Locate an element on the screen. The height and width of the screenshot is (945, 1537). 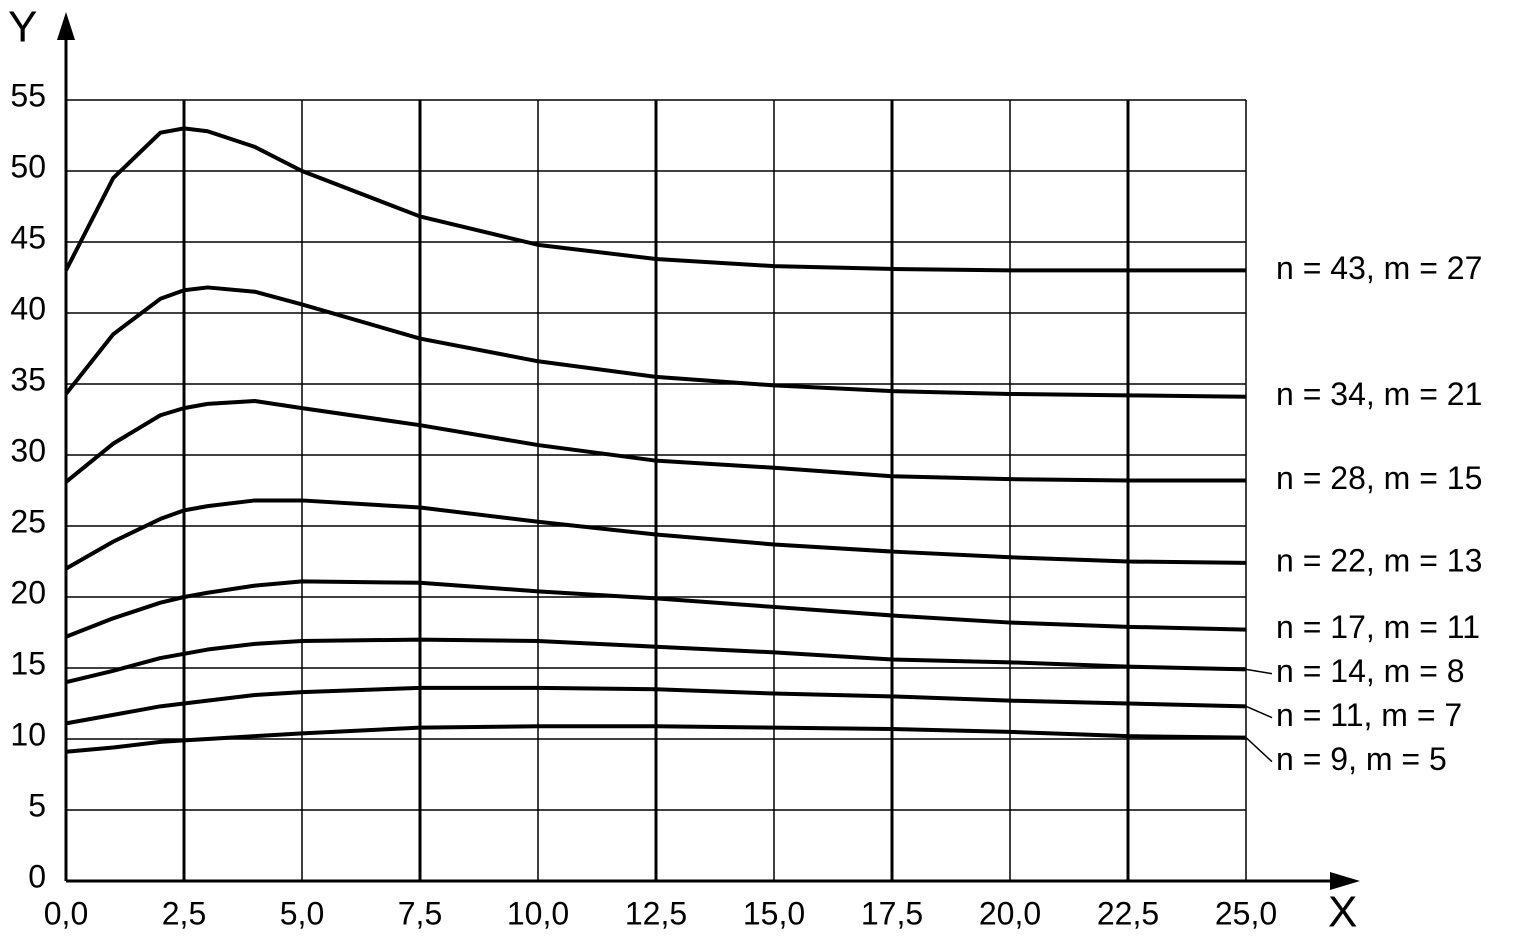
x-tick-label: 2,5 is located at coordinates (184, 913).